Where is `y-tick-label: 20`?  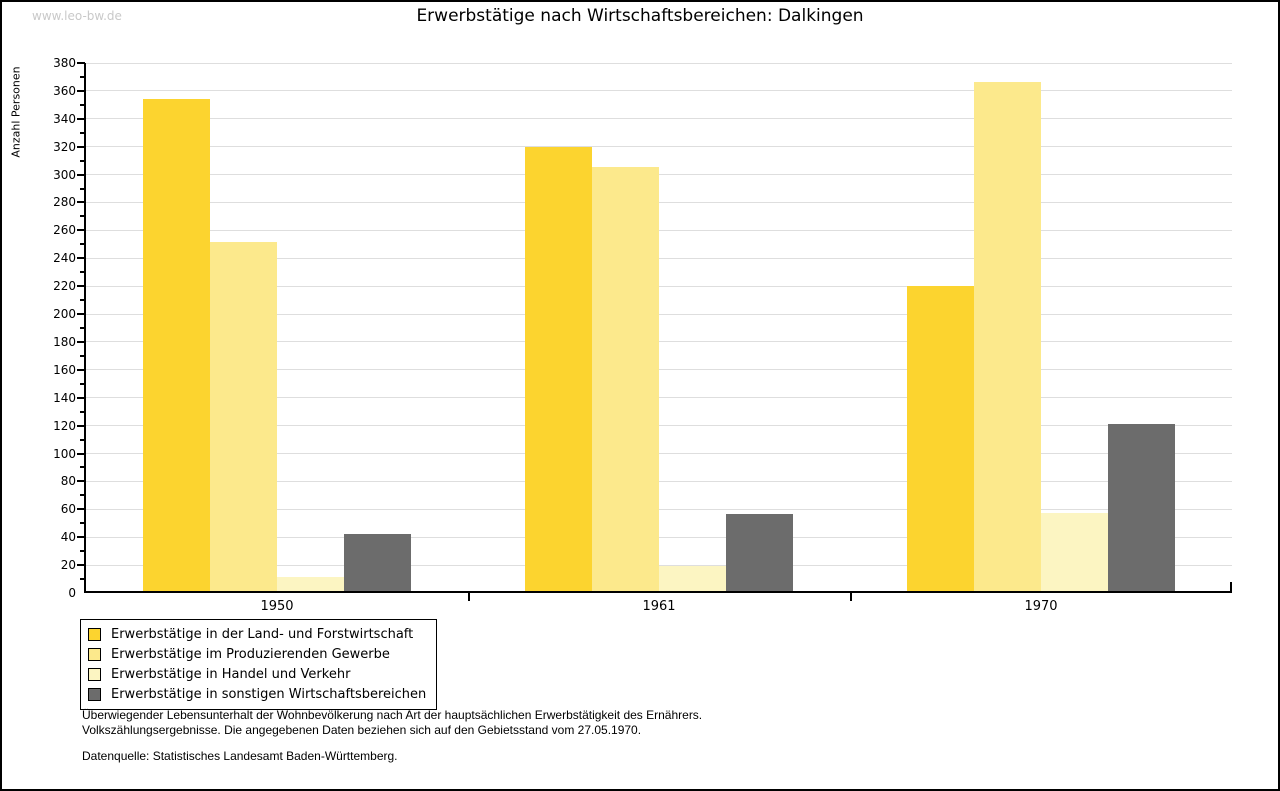 y-tick-label: 20 is located at coordinates (68, 565).